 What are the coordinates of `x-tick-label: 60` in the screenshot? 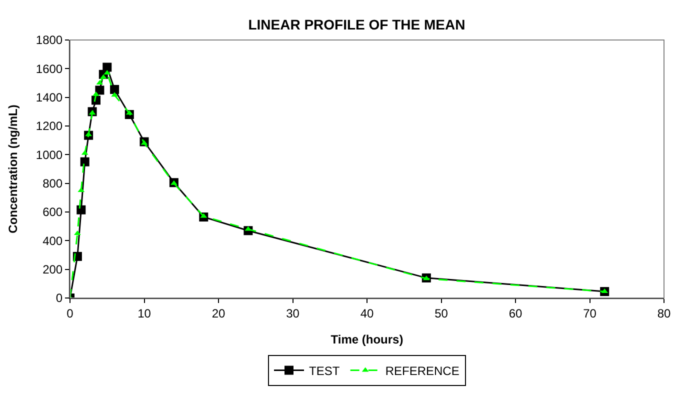 It's located at (515, 313).